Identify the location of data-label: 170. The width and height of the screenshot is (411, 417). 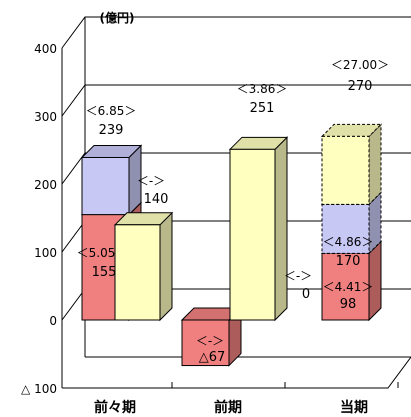
(348, 261).